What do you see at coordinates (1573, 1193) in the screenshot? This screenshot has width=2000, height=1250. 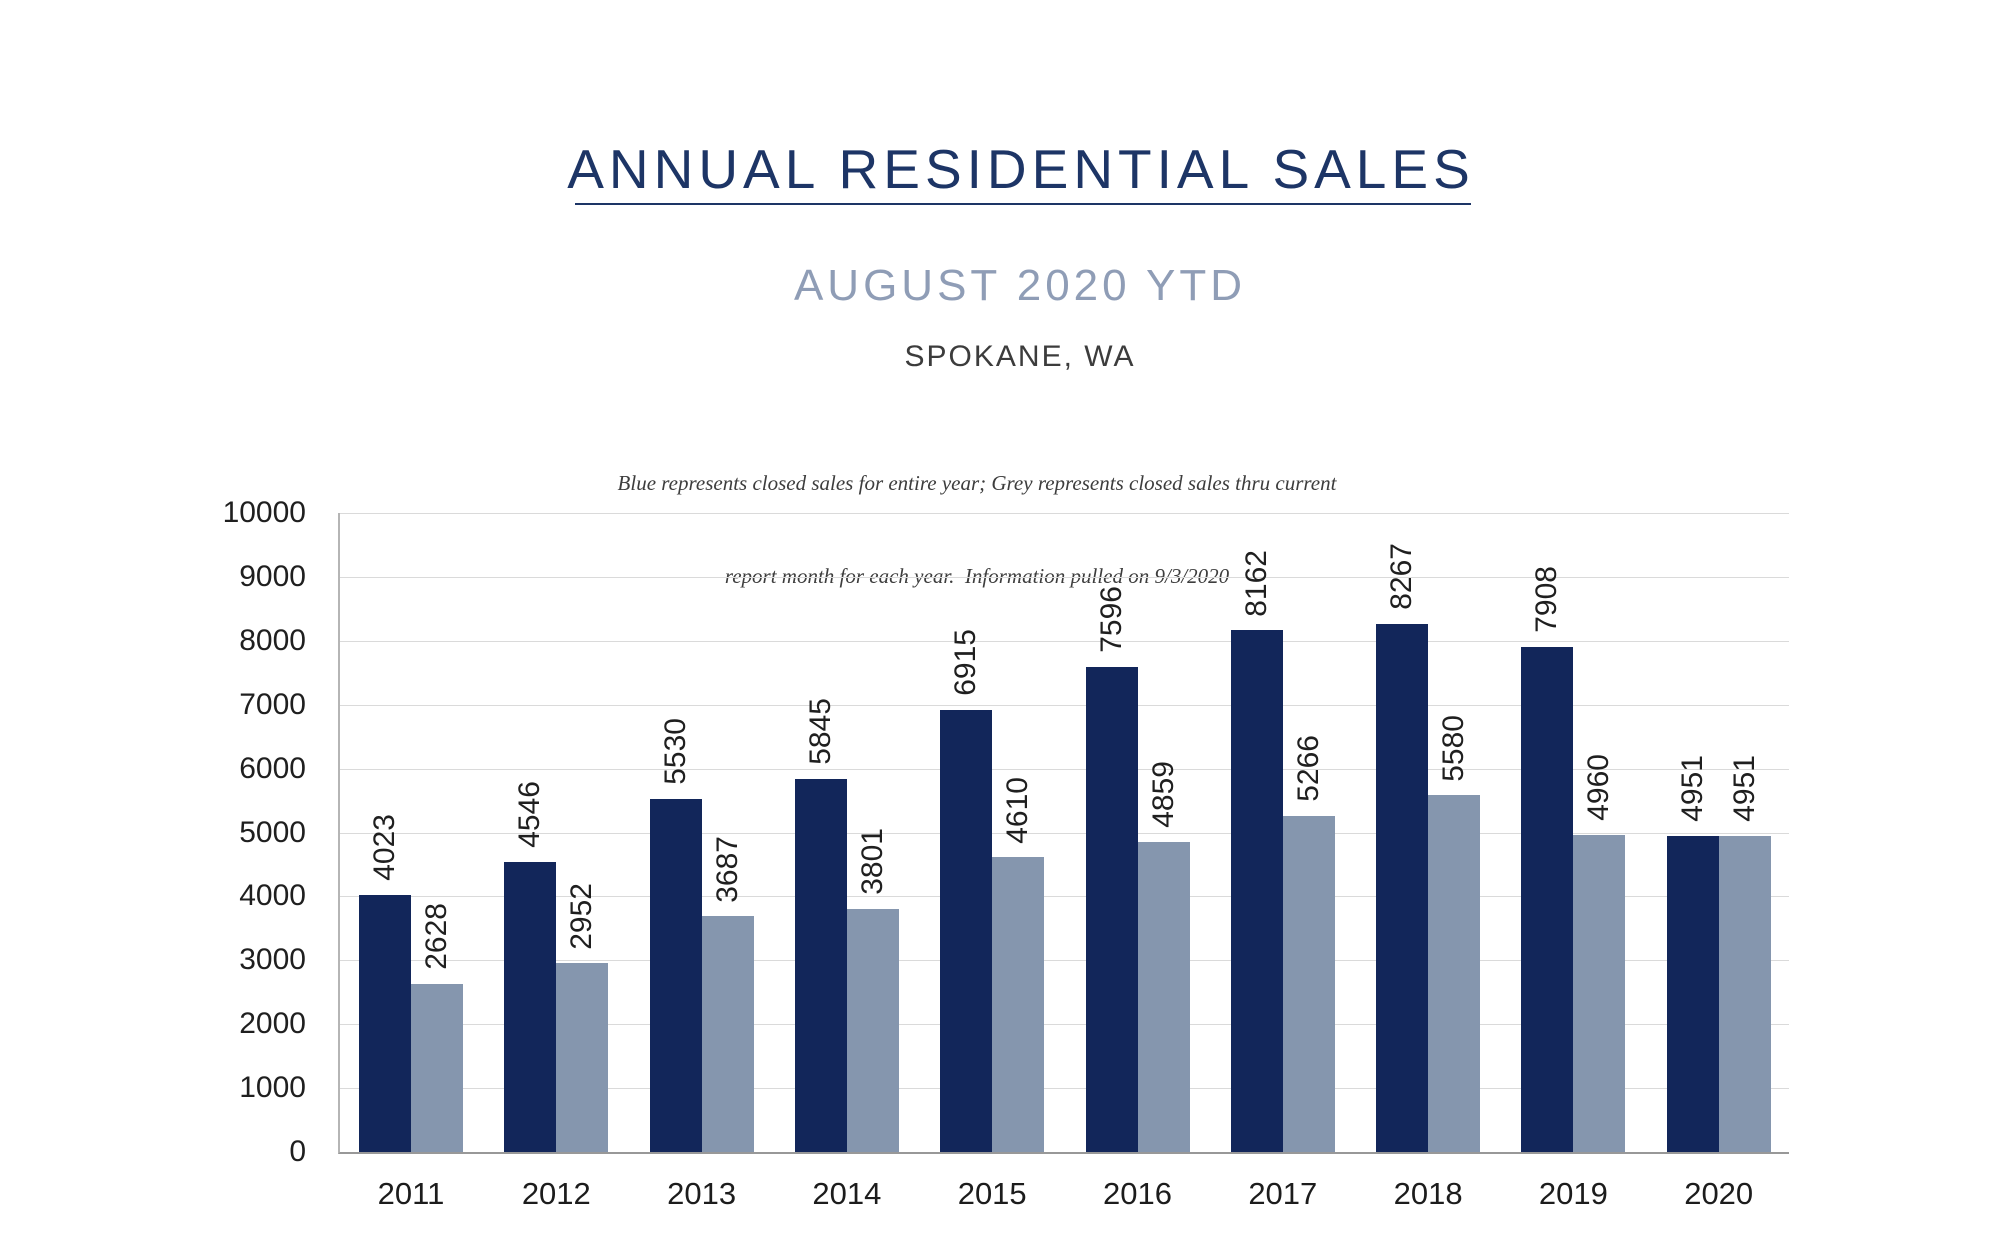 I see `x-tick-label: 2019` at bounding box center [1573, 1193].